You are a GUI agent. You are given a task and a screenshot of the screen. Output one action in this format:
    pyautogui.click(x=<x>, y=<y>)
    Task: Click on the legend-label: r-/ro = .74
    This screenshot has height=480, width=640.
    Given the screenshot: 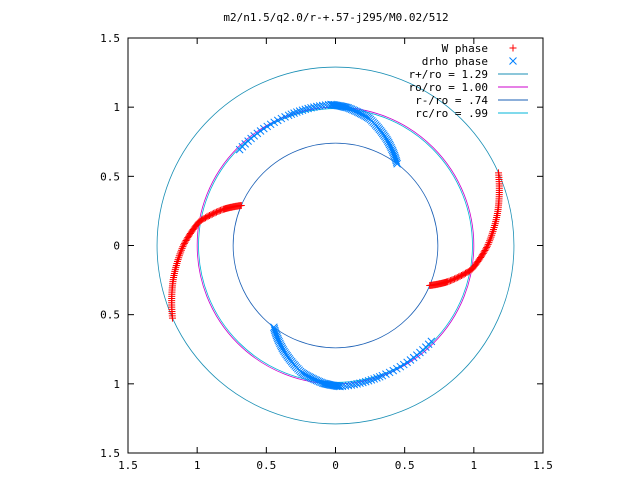 What is the action you would take?
    pyautogui.click(x=451, y=100)
    